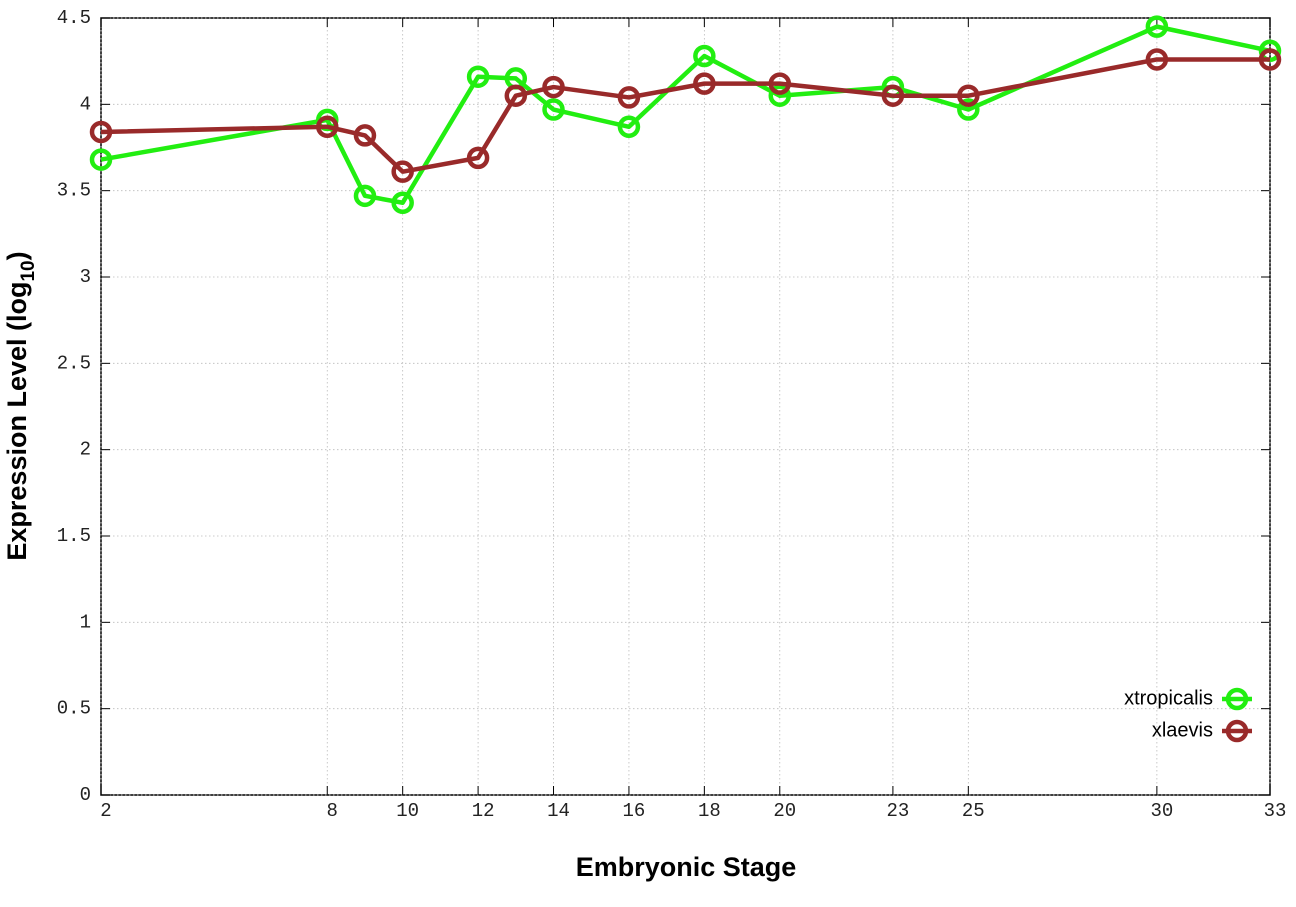 Image resolution: width=1296 pixels, height=907 pixels. I want to click on y-axis-title-subscript: 10, so click(28, 270).